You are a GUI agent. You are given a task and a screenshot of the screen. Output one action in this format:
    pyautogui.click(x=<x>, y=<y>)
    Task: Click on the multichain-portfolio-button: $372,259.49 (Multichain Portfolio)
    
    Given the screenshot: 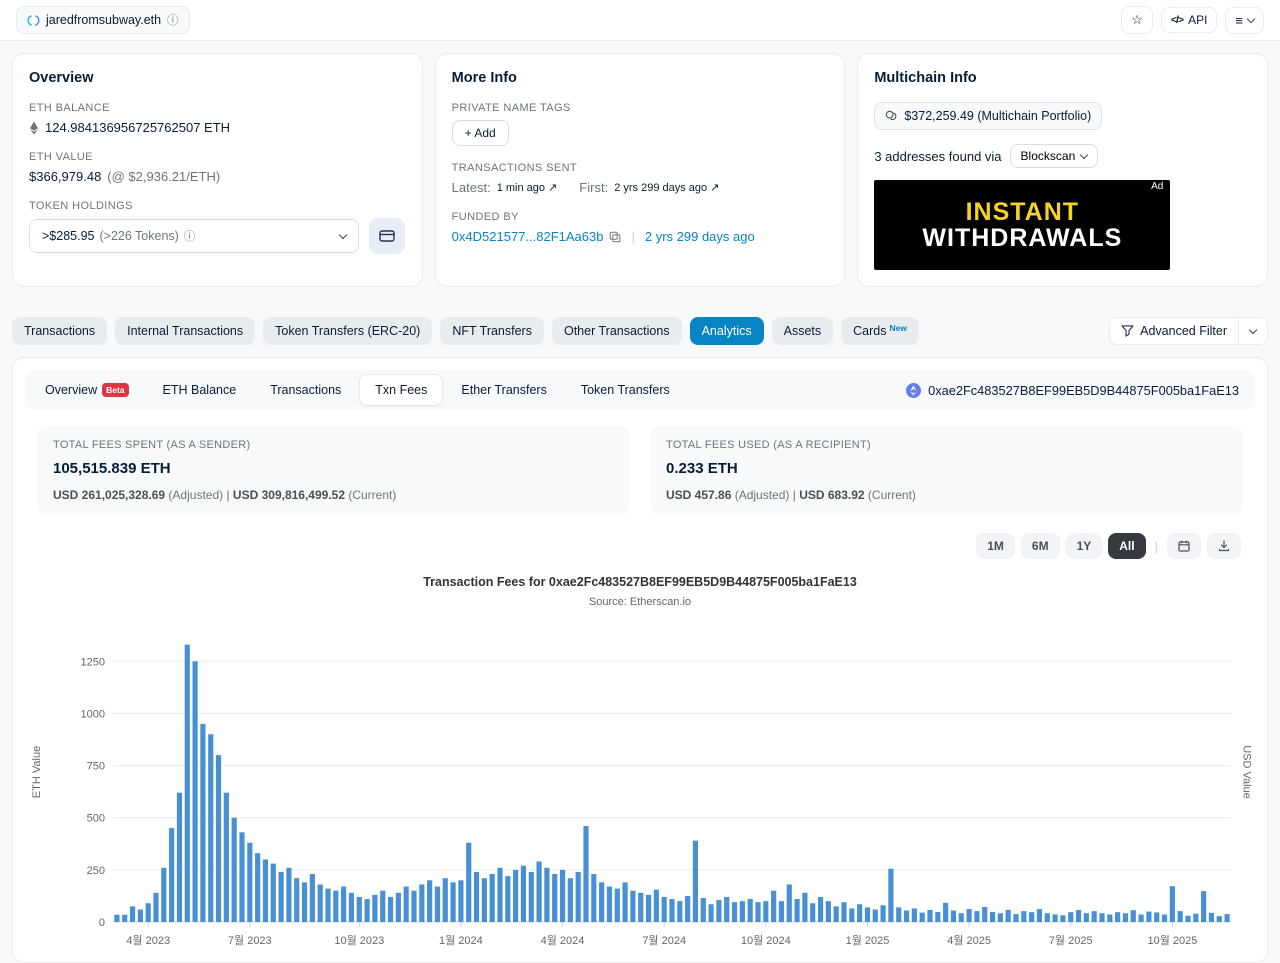 What is the action you would take?
    pyautogui.click(x=988, y=116)
    